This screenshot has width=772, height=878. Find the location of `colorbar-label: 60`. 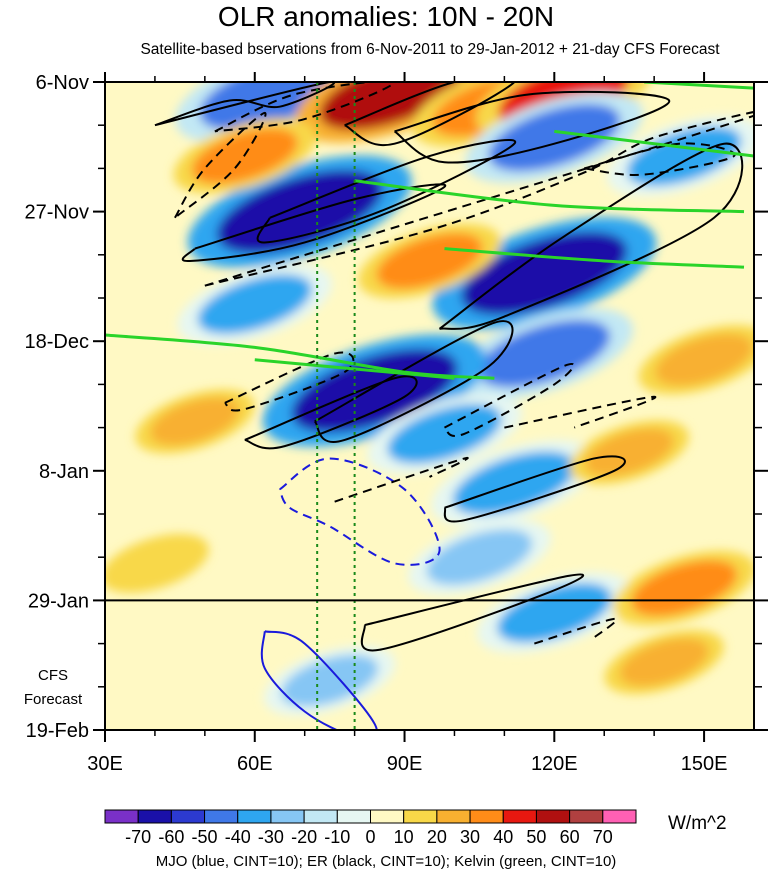

colorbar-label: 60 is located at coordinates (570, 837).